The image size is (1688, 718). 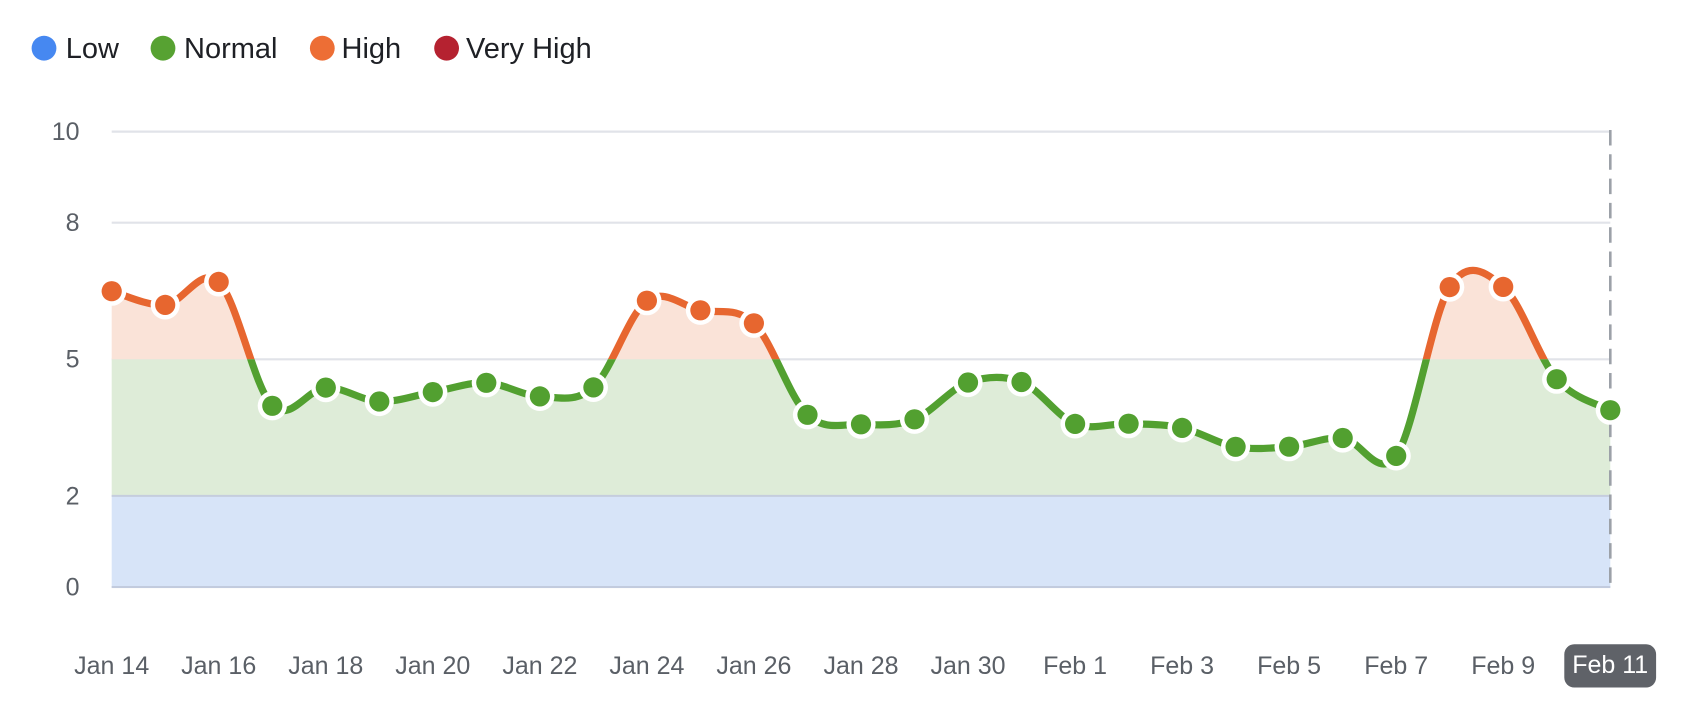 What do you see at coordinates (372, 49) in the screenshot?
I see `svg-text: High` at bounding box center [372, 49].